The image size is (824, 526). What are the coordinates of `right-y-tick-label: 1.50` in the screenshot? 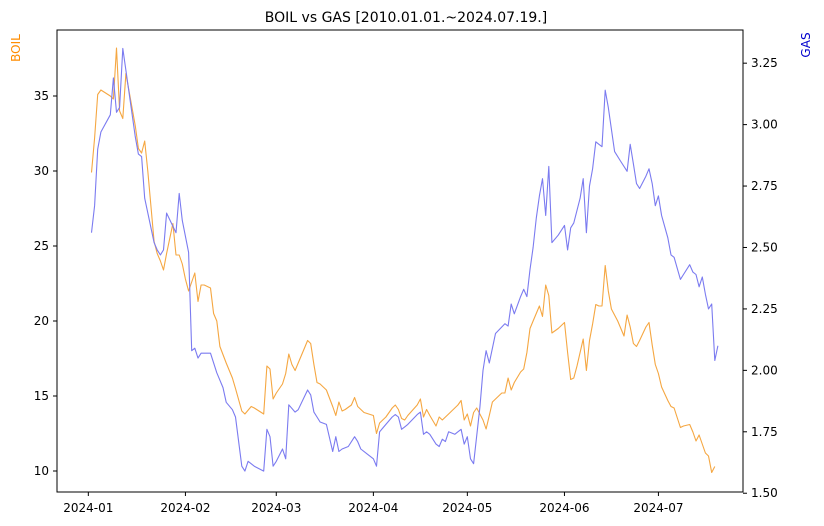 It's located at (764, 493).